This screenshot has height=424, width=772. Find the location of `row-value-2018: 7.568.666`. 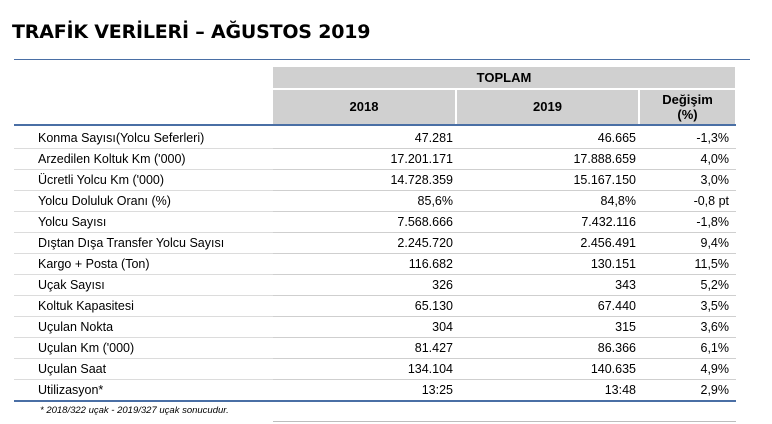

row-value-2018: 7.568.666 is located at coordinates (425, 222).